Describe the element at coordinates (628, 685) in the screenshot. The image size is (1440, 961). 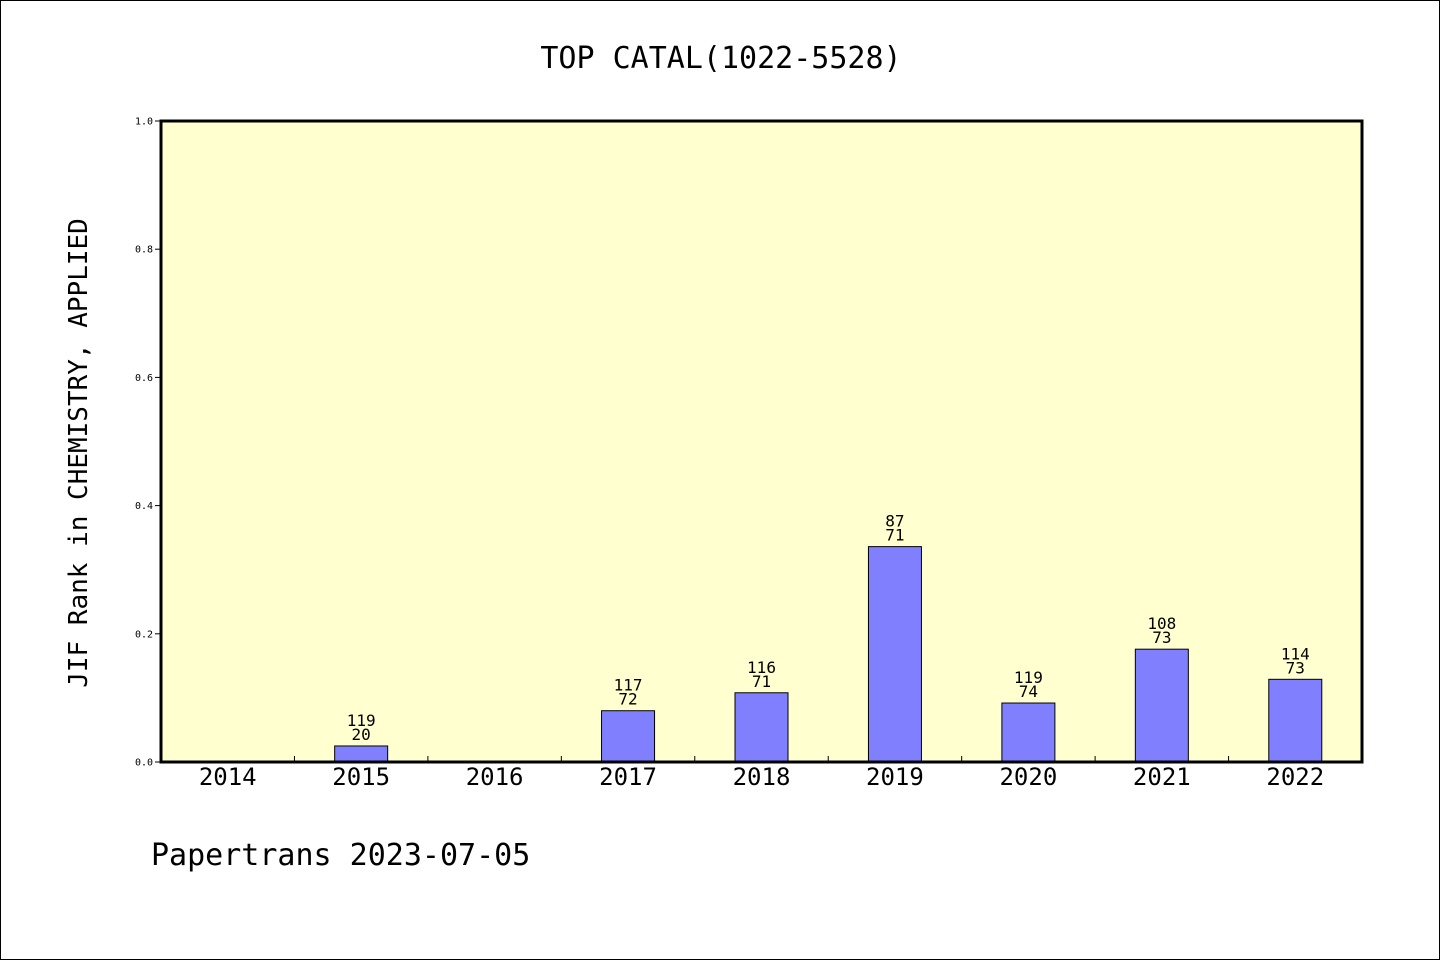
I see `bar-total-label: 117` at that location.